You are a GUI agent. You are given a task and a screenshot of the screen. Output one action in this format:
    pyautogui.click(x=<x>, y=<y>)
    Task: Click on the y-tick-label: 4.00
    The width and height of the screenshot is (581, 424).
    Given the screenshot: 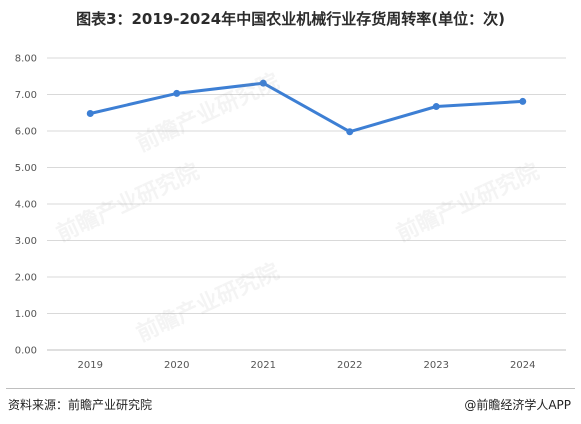 What is the action you would take?
    pyautogui.click(x=26, y=205)
    